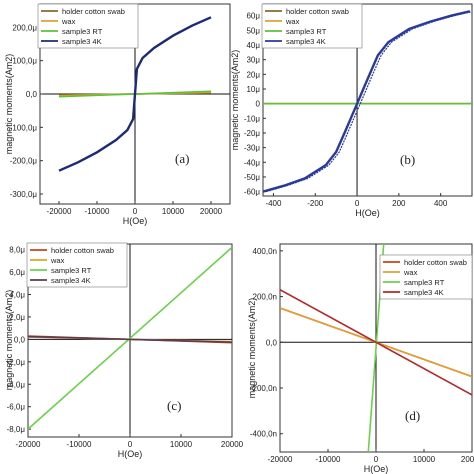  What do you see at coordinates (24, 61) in the screenshot?
I see `y-tick-label: 100,0μ` at bounding box center [24, 61].